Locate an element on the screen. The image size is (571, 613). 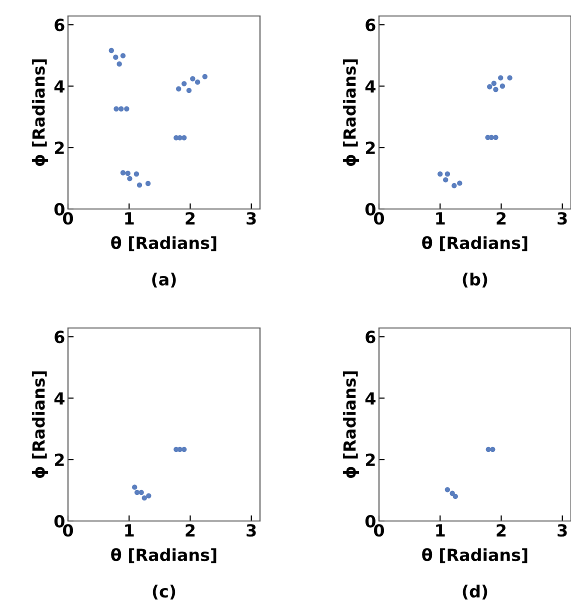
text: (b) is located at coordinates (475, 280).